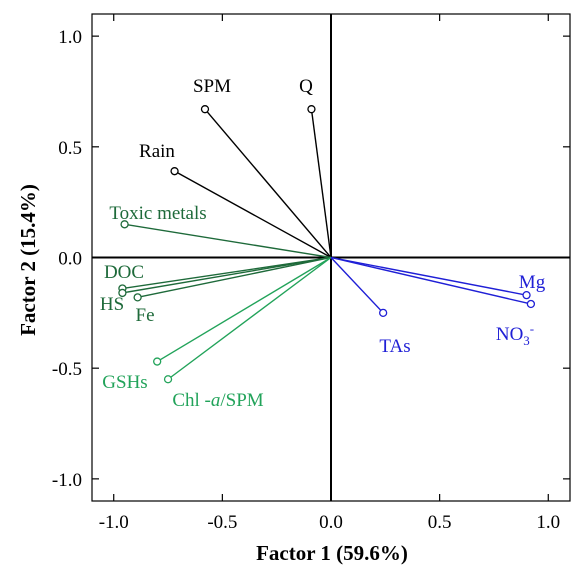 Image resolution: width=571 pixels, height=571 pixels. What do you see at coordinates (174, 171) in the screenshot?
I see `vector-point-rain` at bounding box center [174, 171].